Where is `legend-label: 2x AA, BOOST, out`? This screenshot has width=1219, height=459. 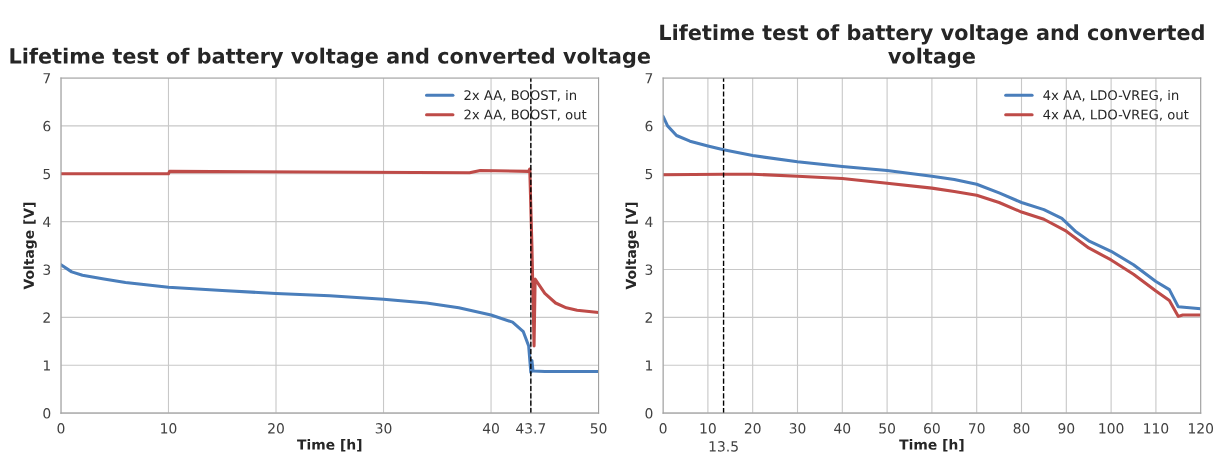 legend-label: 2x AA, BOOST, out is located at coordinates (525, 115).